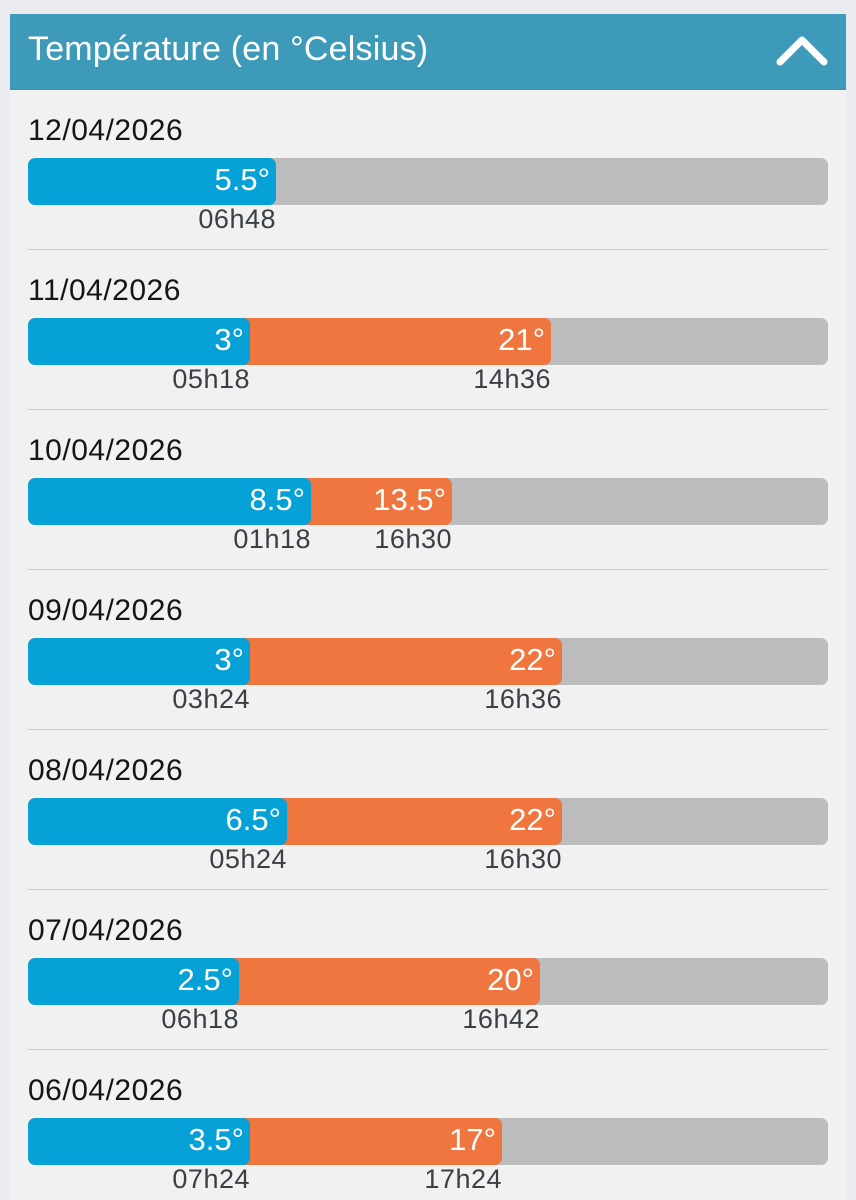 Image resolution: width=856 pixels, height=1200 pixels. I want to click on max-temperature-label: 20°, so click(510, 979).